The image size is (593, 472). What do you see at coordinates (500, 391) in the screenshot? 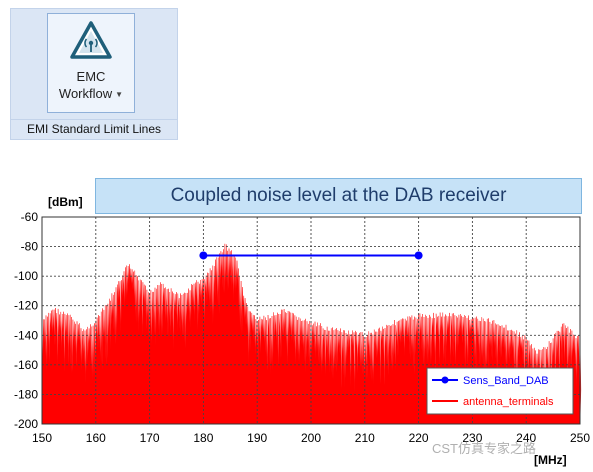
I see `legend-box` at bounding box center [500, 391].